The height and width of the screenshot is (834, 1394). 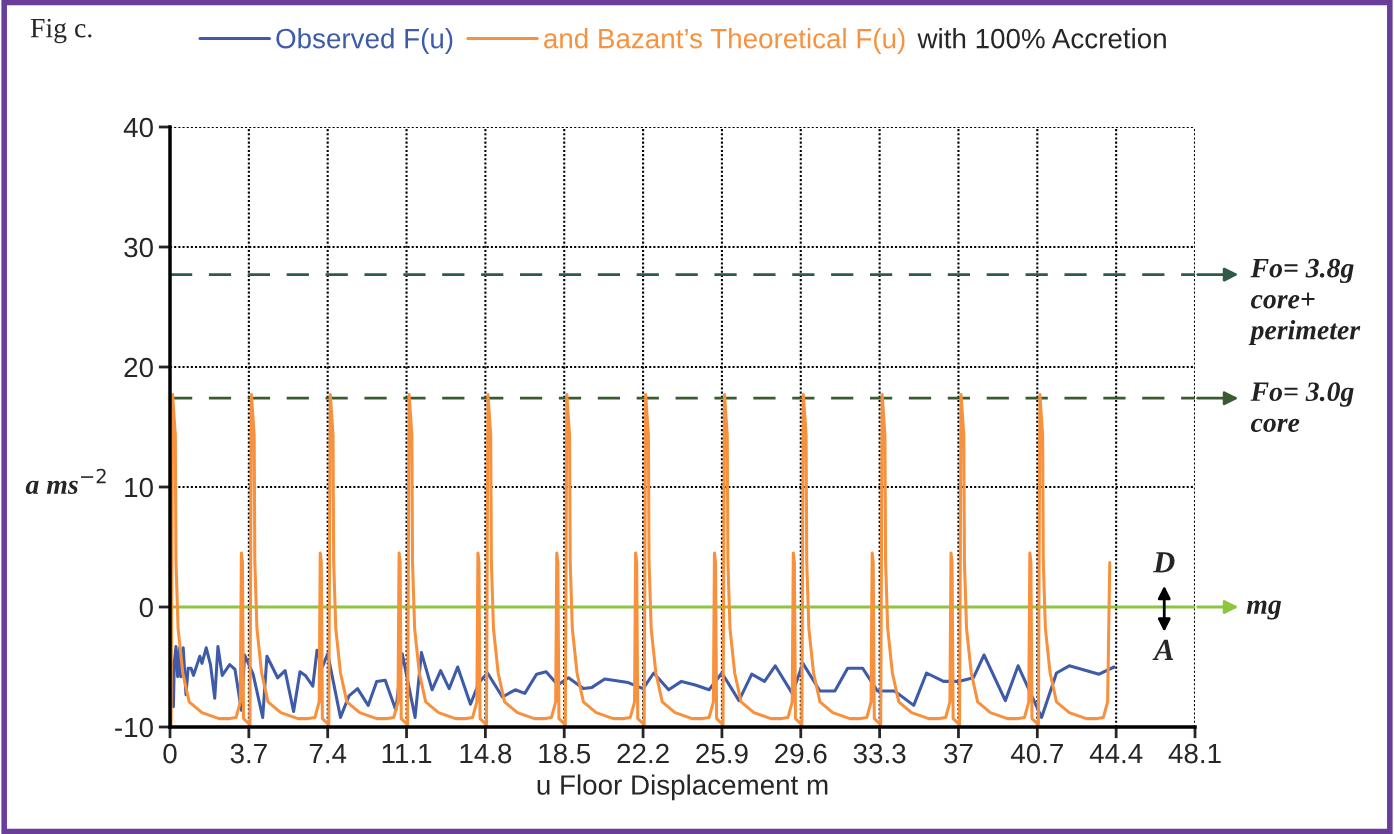 What do you see at coordinates (139, 487) in the screenshot?
I see `y-tick-label: 10` at bounding box center [139, 487].